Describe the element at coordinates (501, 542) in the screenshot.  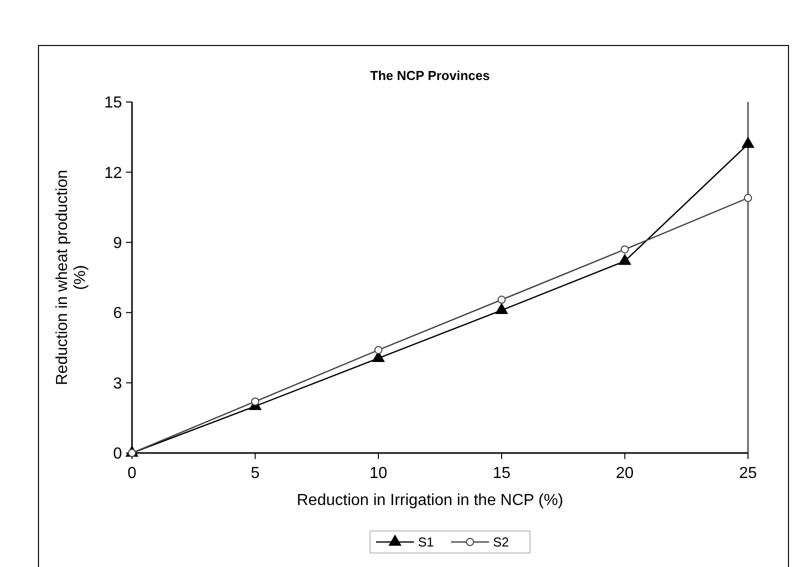
I see `legend-label: S2` at that location.